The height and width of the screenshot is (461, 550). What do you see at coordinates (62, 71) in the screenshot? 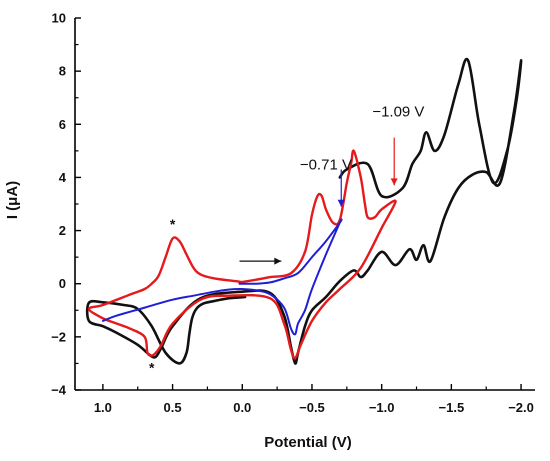
I see `y-tick-label: 8` at bounding box center [62, 71].